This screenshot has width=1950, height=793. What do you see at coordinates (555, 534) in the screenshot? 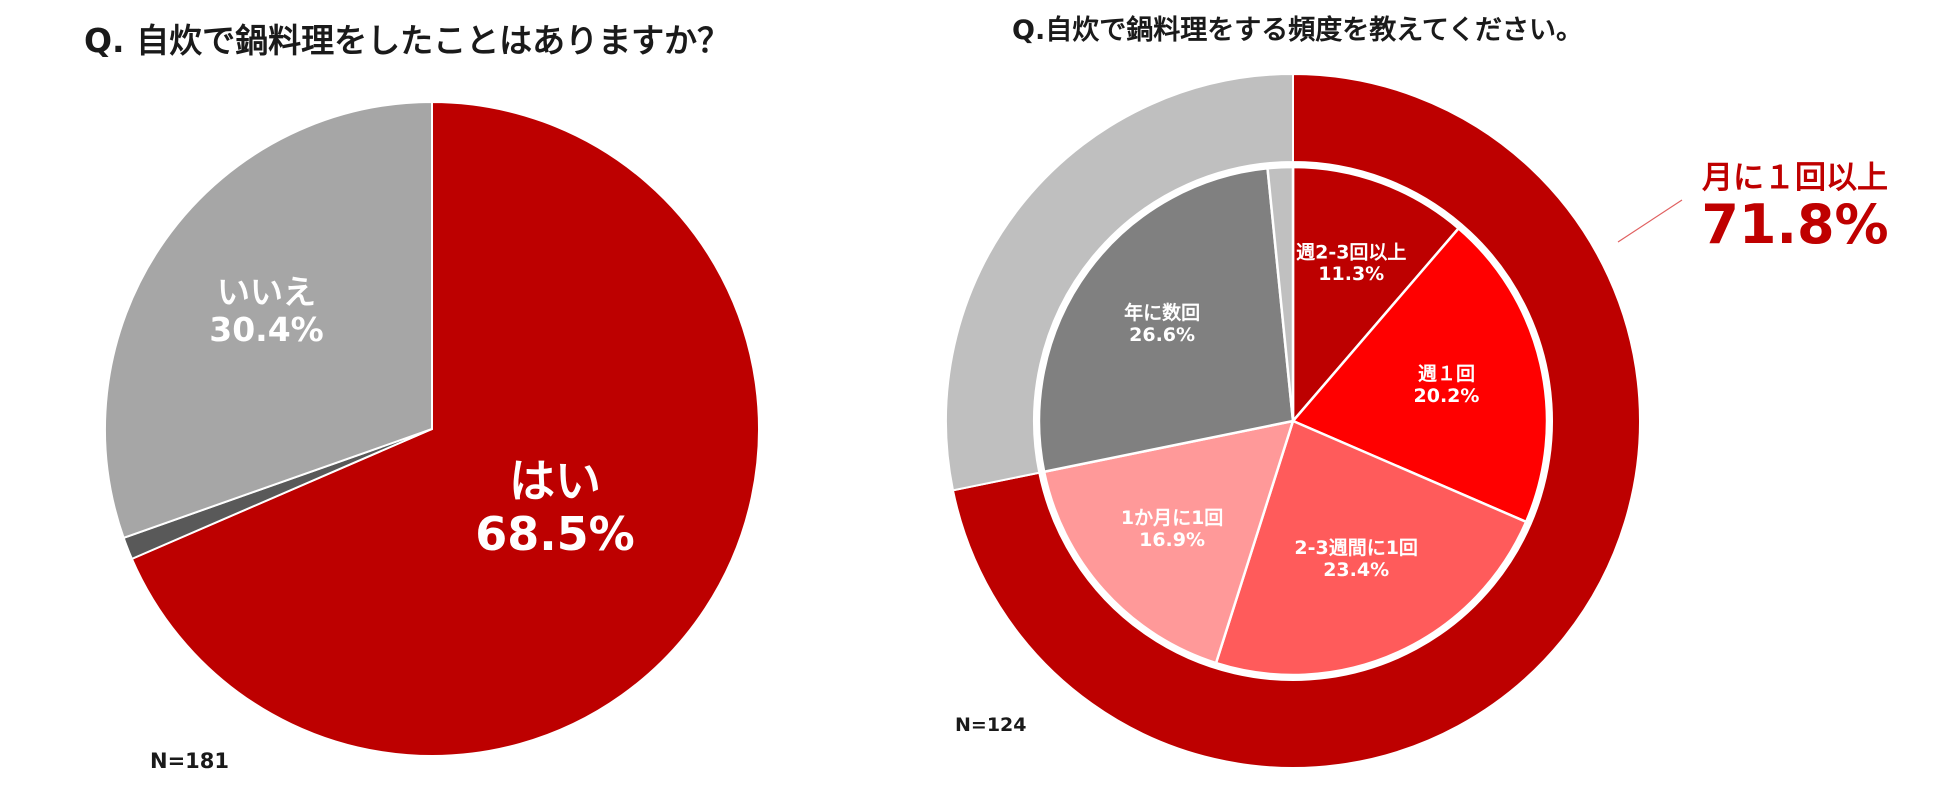
I see `pie-slice-はい-value: 68.5%` at bounding box center [555, 534].